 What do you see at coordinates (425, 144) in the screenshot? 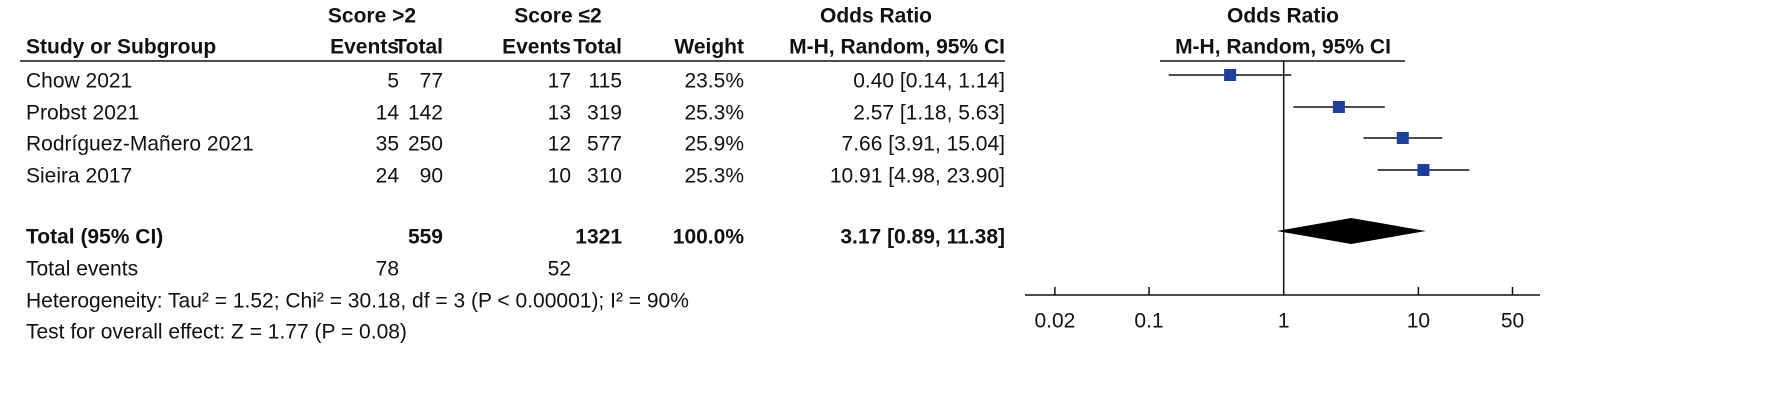
I see `cell-text: 250` at bounding box center [425, 144].